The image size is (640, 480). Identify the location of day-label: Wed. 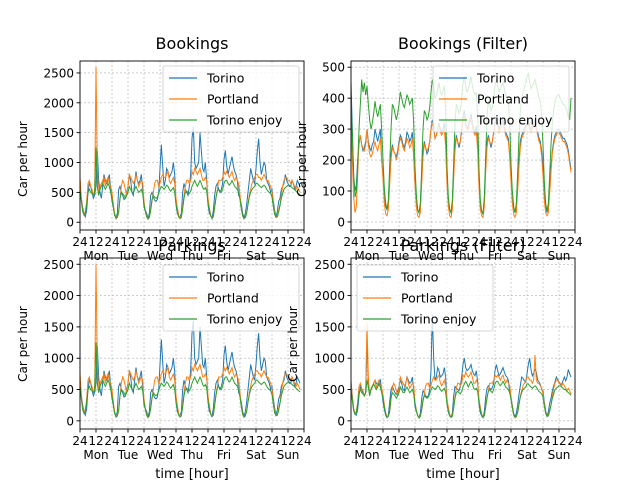
(160, 256).